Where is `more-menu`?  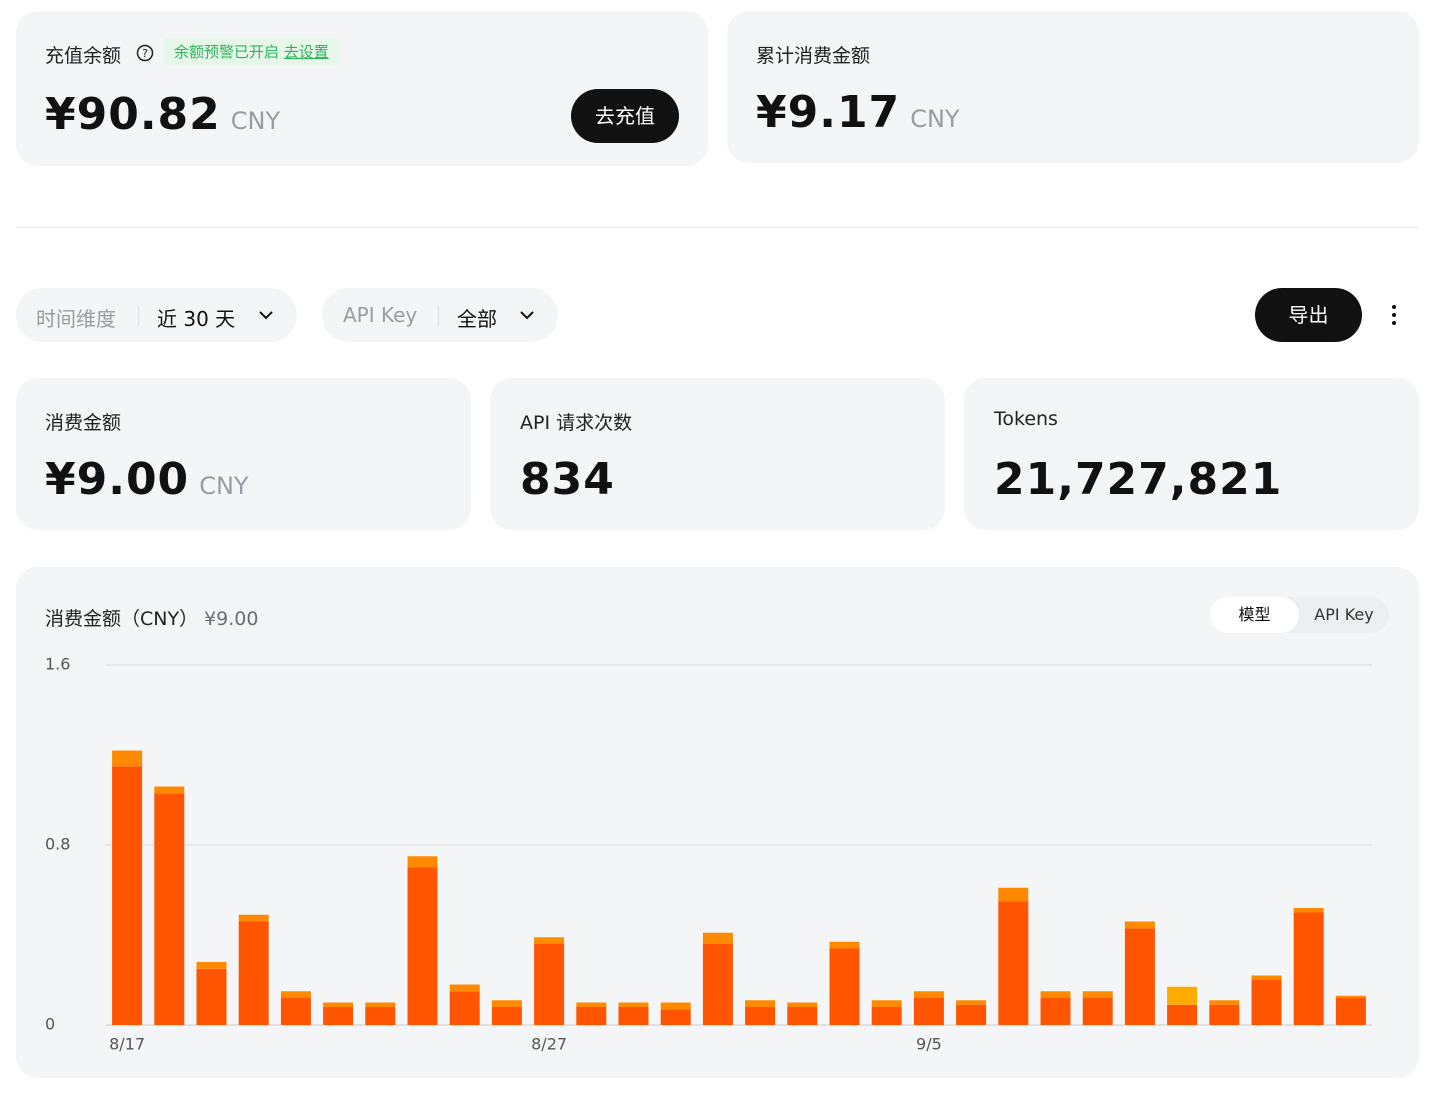 more-menu is located at coordinates (1394, 315).